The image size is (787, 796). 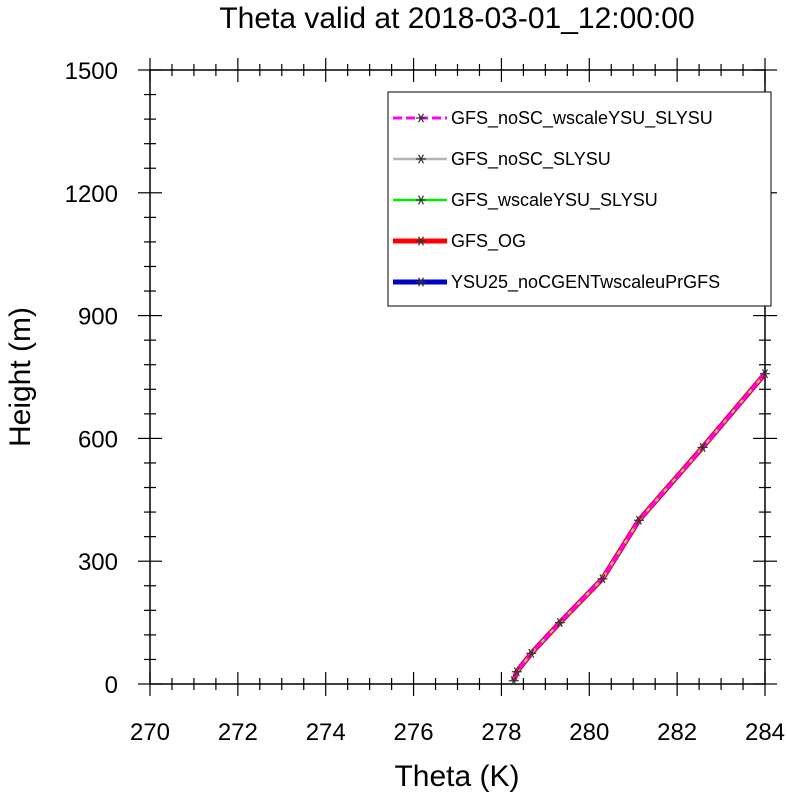 I want to click on y-tick-label: 1500, so click(x=91, y=71).